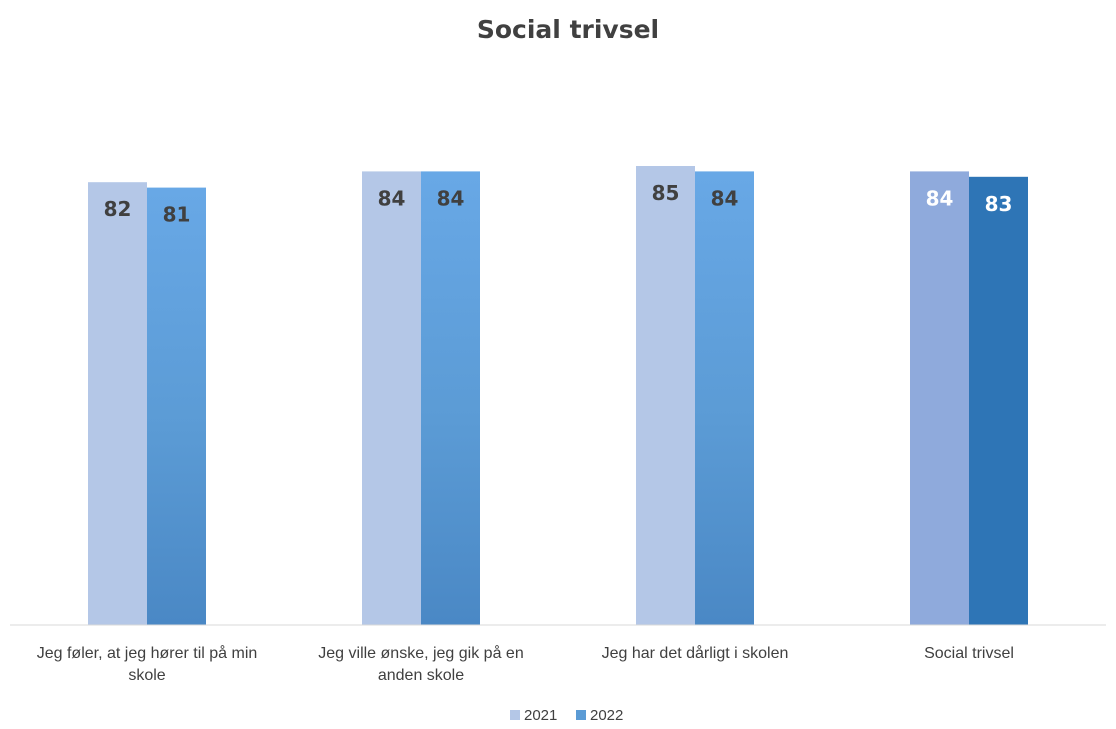  What do you see at coordinates (177, 215) in the screenshot?
I see `data-label-2022-cat-0: 81` at bounding box center [177, 215].